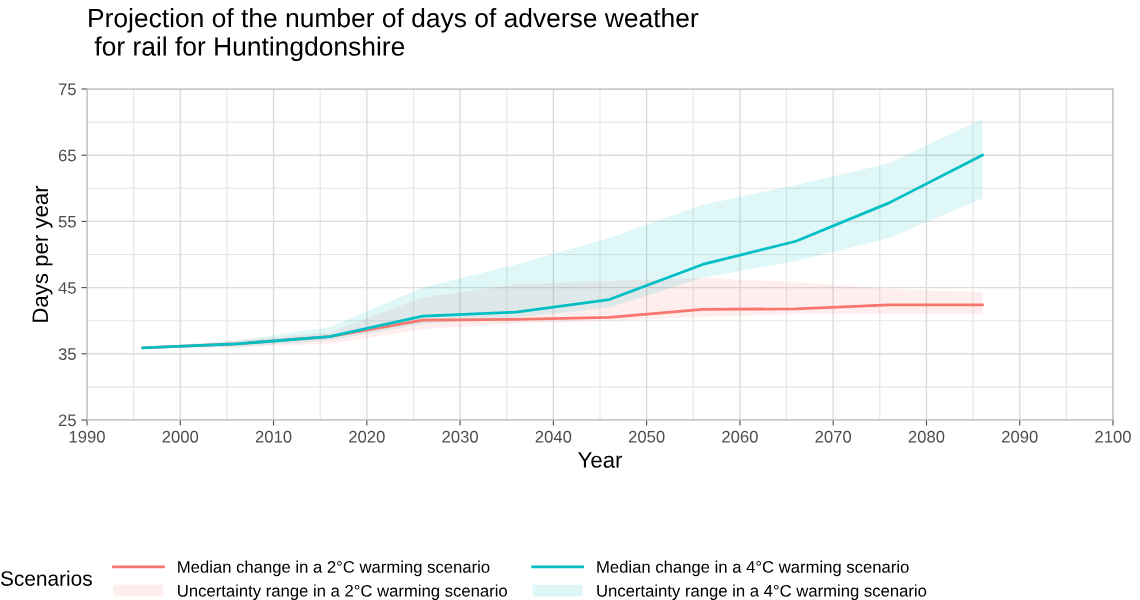 The image size is (1140, 600). What do you see at coordinates (87, 436) in the screenshot?
I see `x-tick-label: 1990` at bounding box center [87, 436].